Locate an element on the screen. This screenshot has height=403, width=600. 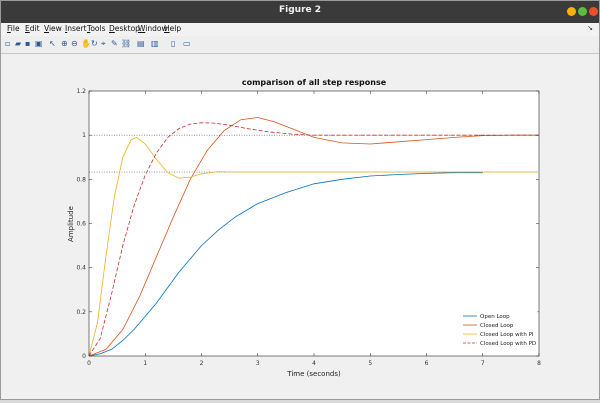
chart-title: comparison of all step response is located at coordinates (314, 82).